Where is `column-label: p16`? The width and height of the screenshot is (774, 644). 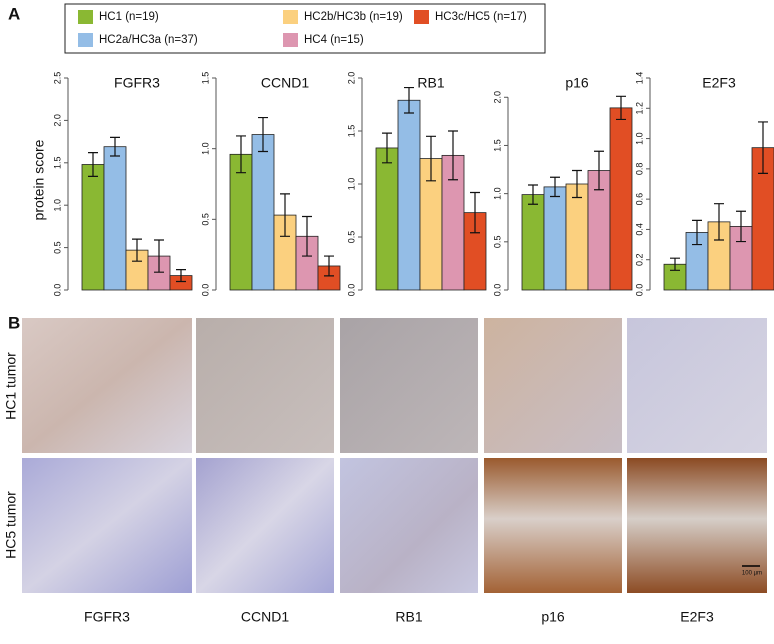 column-label: p16 is located at coordinates (553, 617).